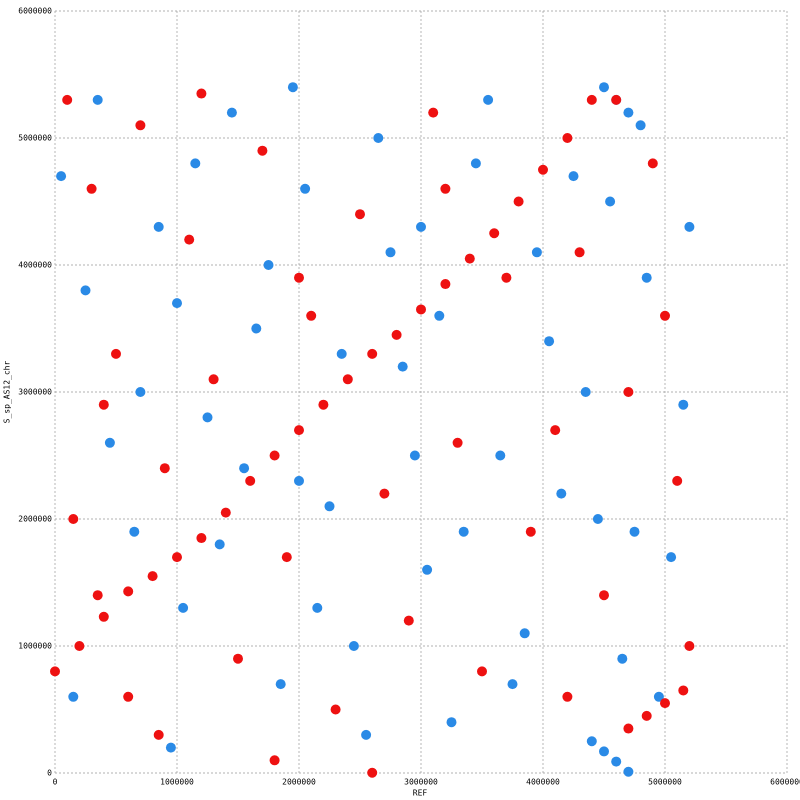 The width and height of the screenshot is (800, 800). What do you see at coordinates (35, 519) in the screenshot?
I see `y-tick-label: 2000000` at bounding box center [35, 519].